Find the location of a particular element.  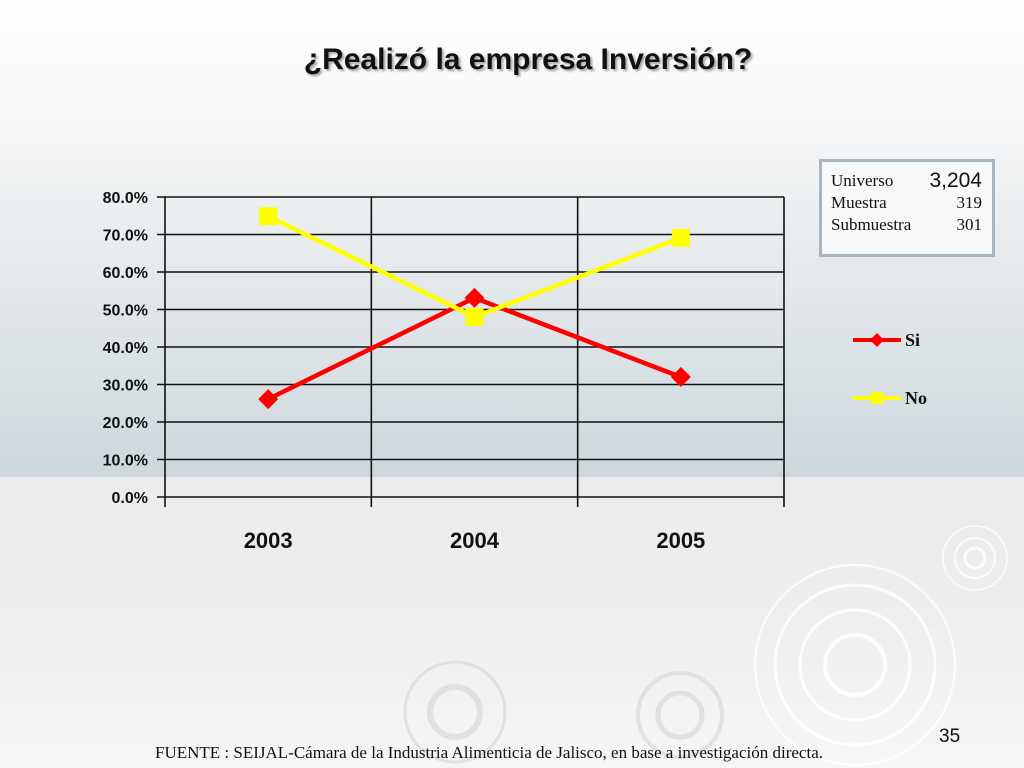

page-number: 35 is located at coordinates (950, 736).